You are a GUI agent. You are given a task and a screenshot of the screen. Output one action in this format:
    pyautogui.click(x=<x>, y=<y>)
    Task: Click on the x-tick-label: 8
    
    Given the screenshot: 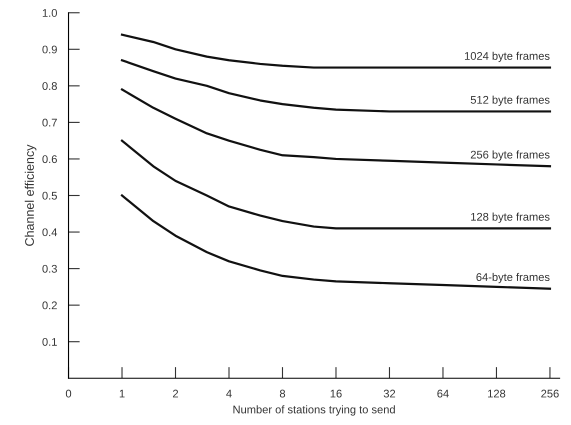 What is the action you would take?
    pyautogui.click(x=283, y=394)
    